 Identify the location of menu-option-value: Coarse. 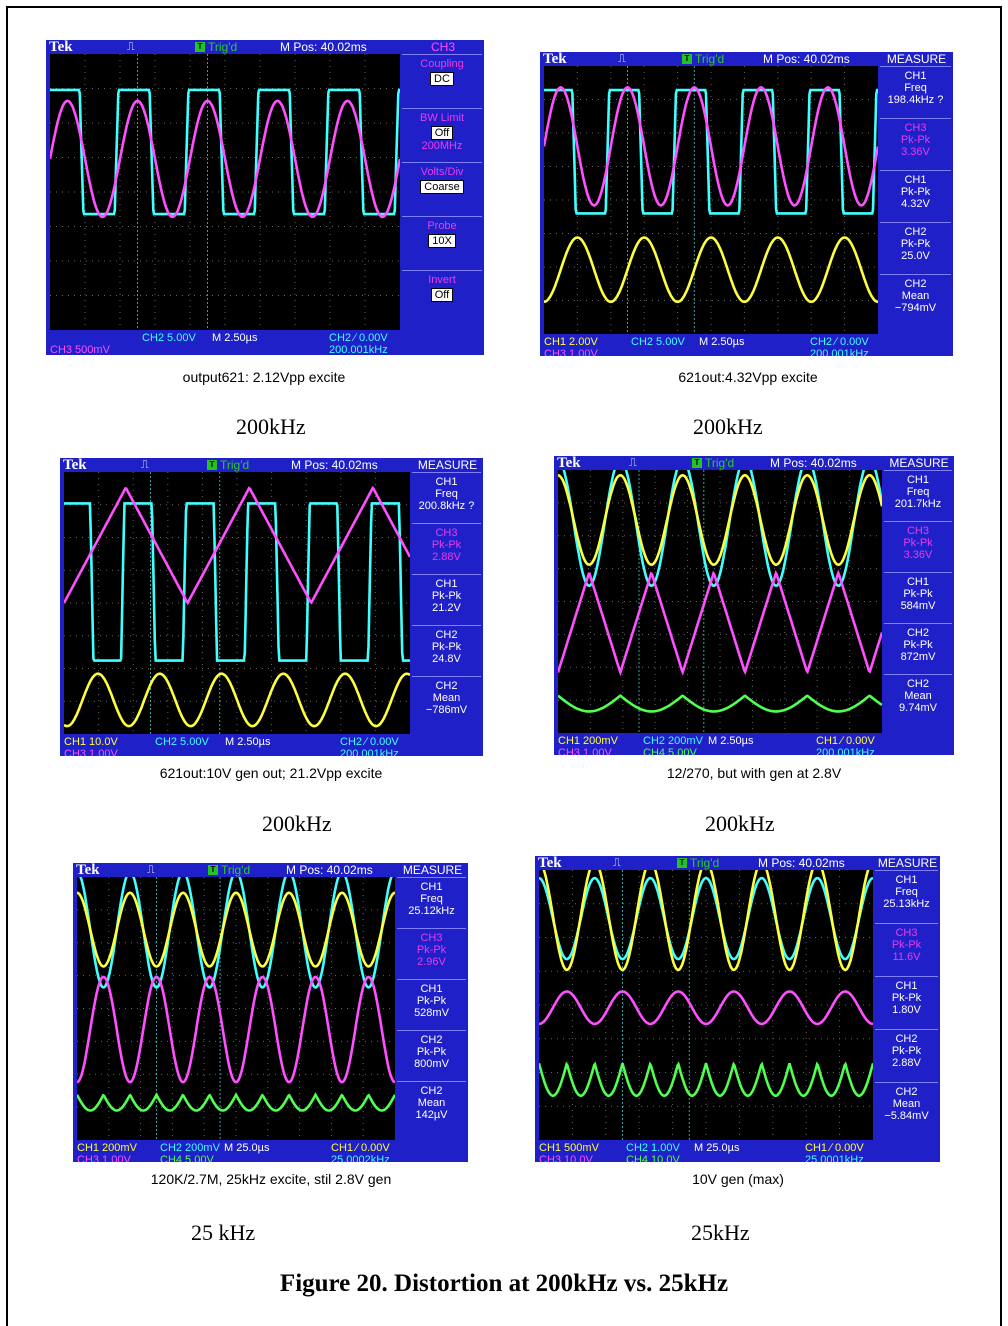
(442, 187).